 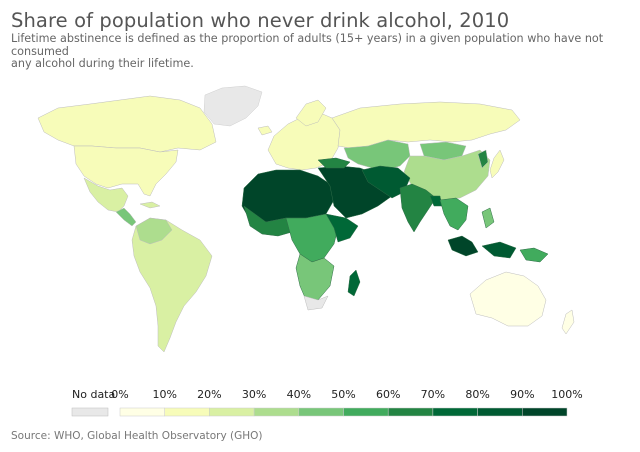 What do you see at coordinates (299, 394) in the screenshot?
I see `legend-tick-label: 40%` at bounding box center [299, 394].